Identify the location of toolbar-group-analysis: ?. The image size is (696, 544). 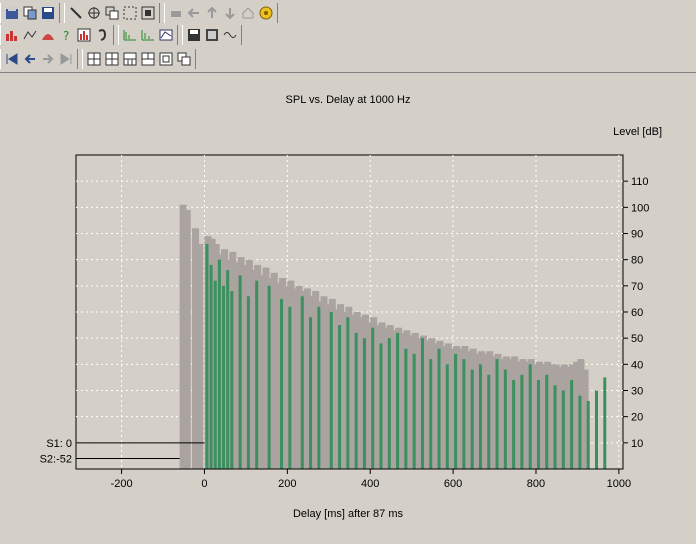
(57, 35).